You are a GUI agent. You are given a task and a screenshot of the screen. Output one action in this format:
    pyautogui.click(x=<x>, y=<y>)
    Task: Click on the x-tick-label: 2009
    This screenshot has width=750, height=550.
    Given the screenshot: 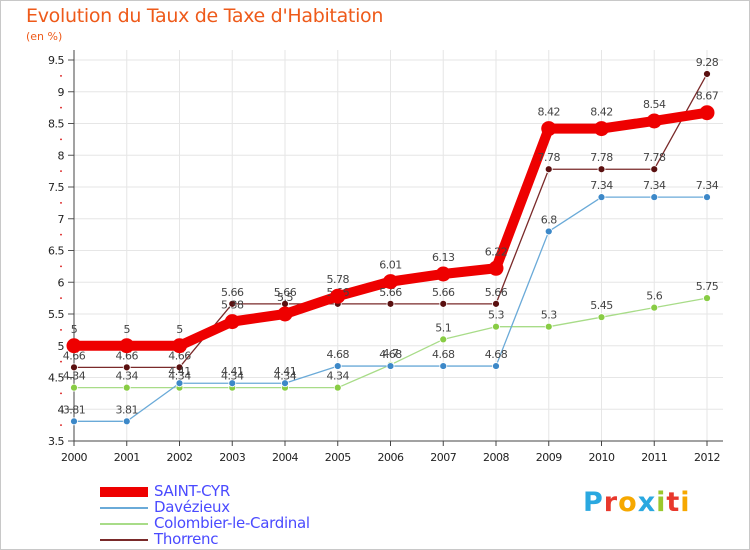 What is the action you would take?
    pyautogui.click(x=549, y=457)
    